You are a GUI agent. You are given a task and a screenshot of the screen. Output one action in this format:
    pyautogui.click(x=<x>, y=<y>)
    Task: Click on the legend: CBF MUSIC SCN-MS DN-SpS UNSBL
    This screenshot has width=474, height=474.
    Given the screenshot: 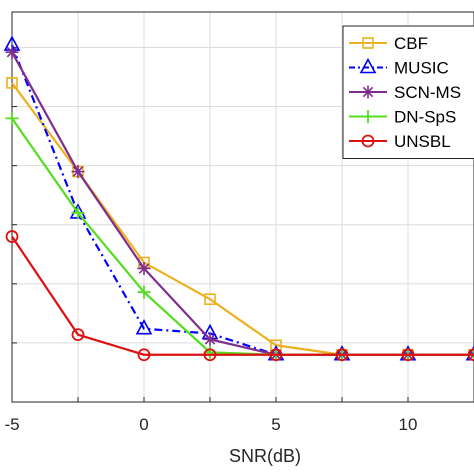 What is the action you would take?
    pyautogui.click(x=408, y=92)
    